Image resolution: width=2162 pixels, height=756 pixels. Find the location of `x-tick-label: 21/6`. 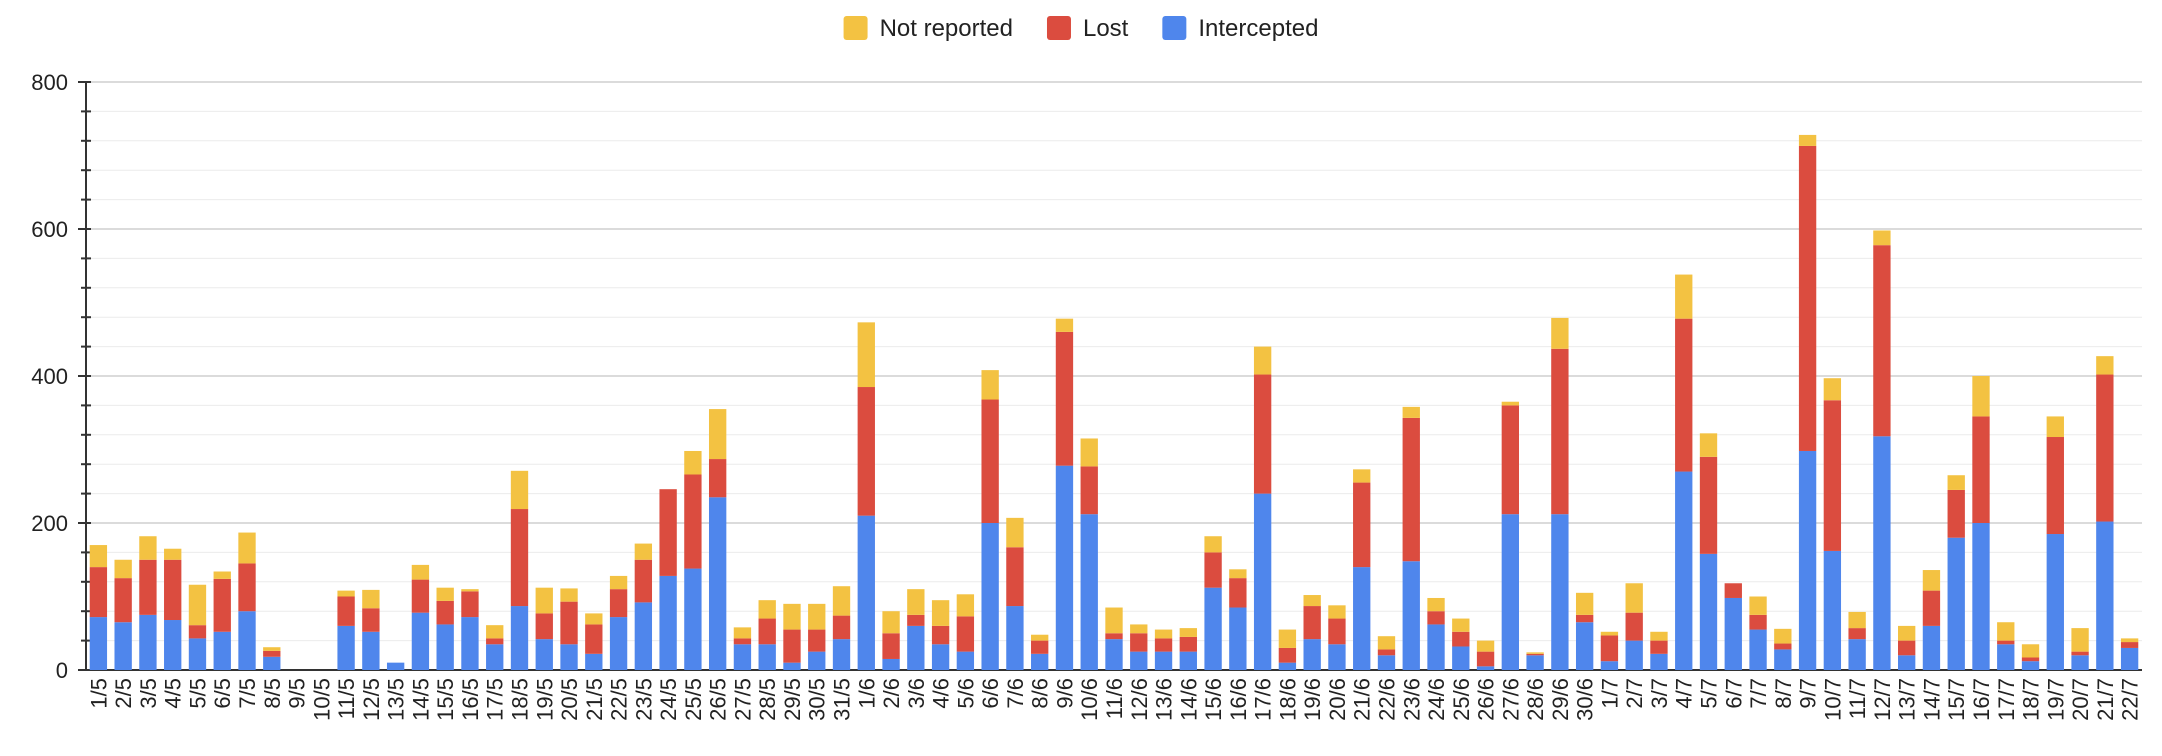

x-tick-label: 21/6 is located at coordinates (1362, 699).